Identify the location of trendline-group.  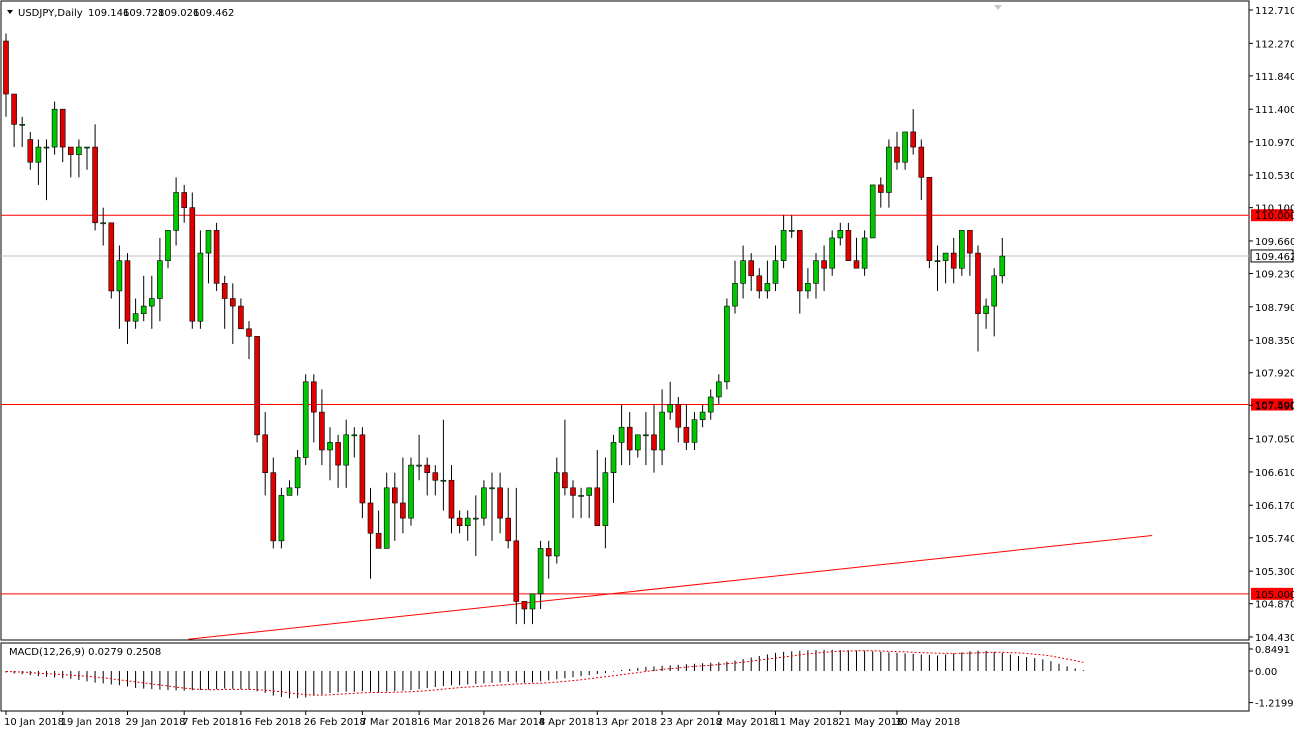
(670, 587).